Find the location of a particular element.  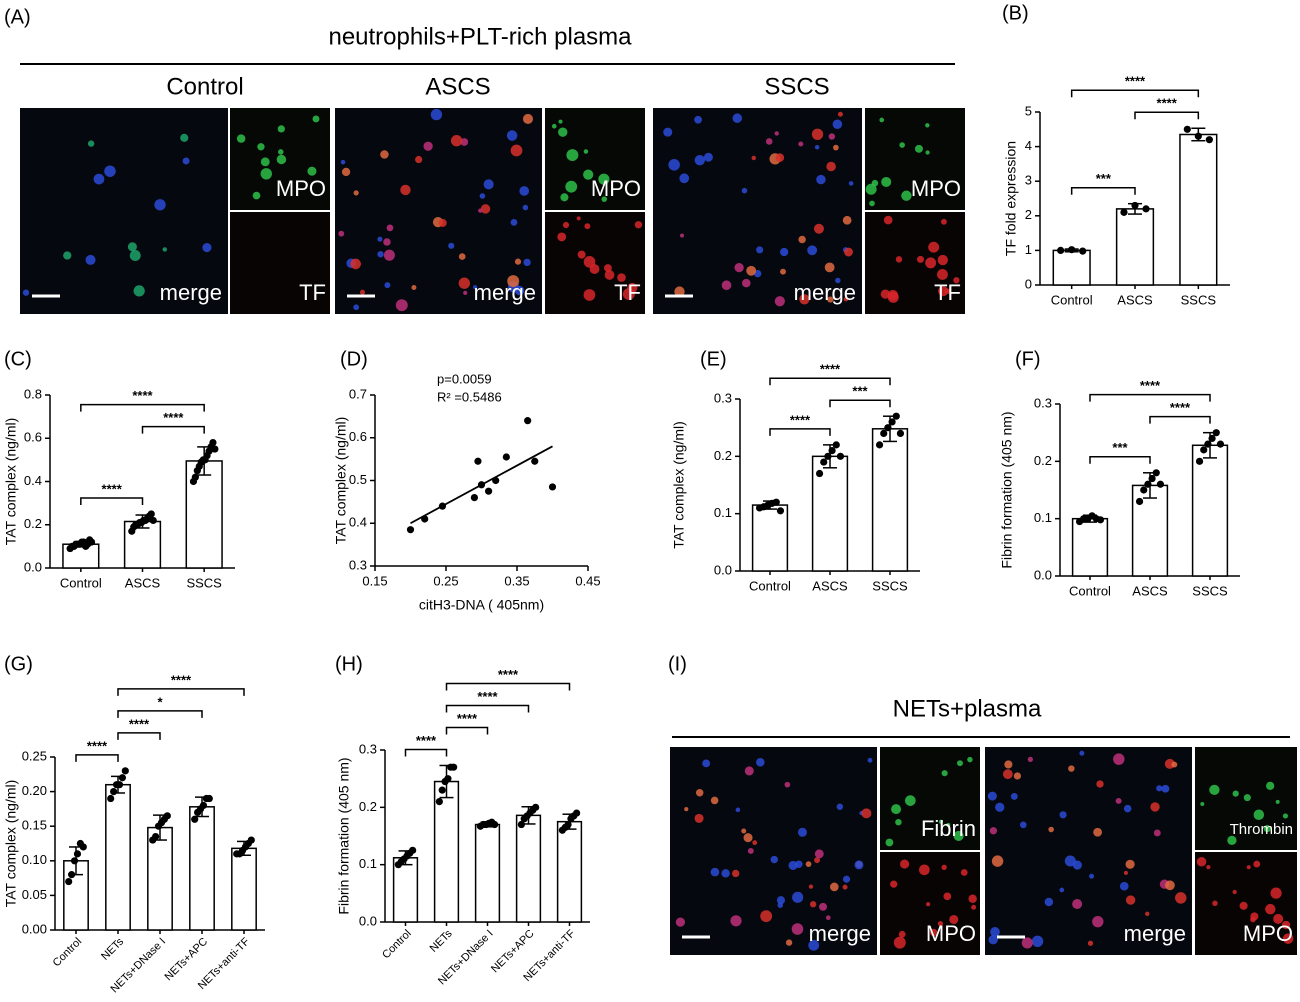

significance-label: *** is located at coordinates (1120, 447).